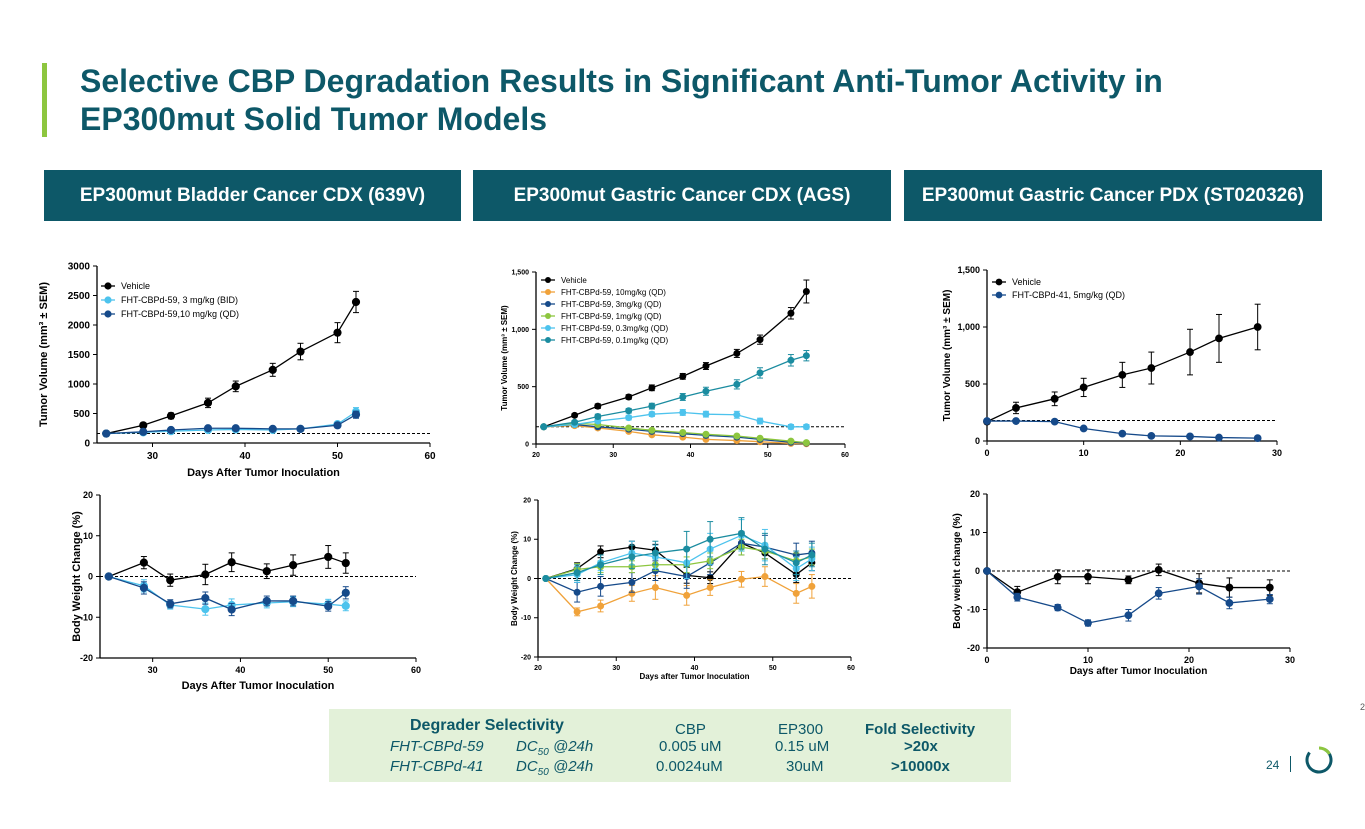  Describe the element at coordinates (1362, 707) in the screenshot. I see `corner-number: 2` at that location.